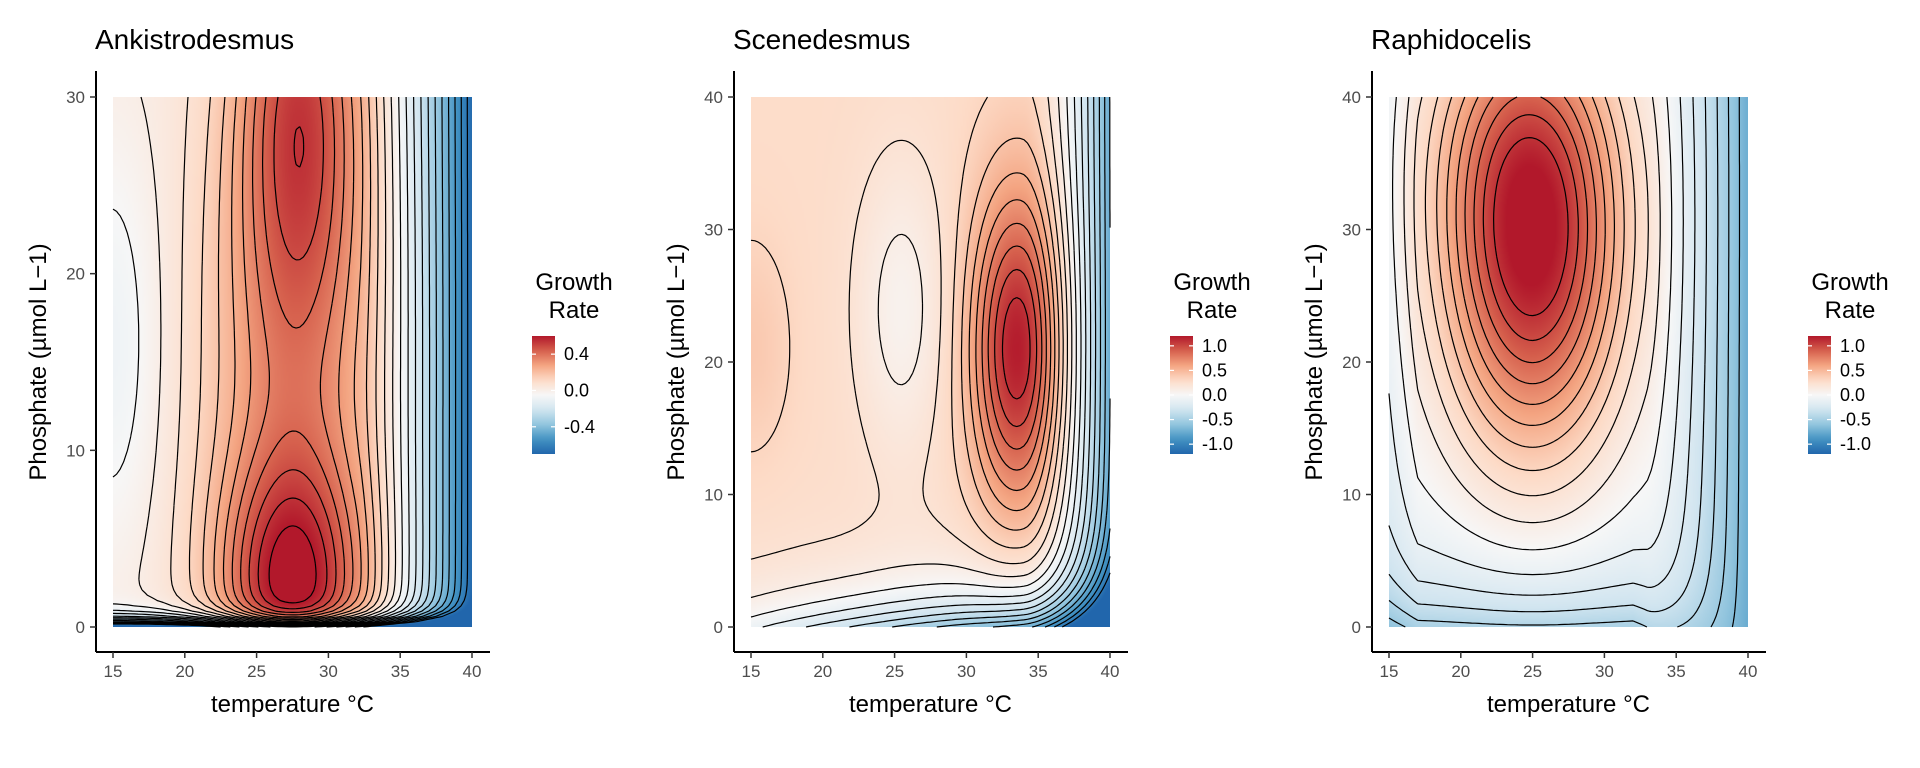 This screenshot has height=768, width=1920. I want to click on y-tick-label: 0, so click(1356, 627).